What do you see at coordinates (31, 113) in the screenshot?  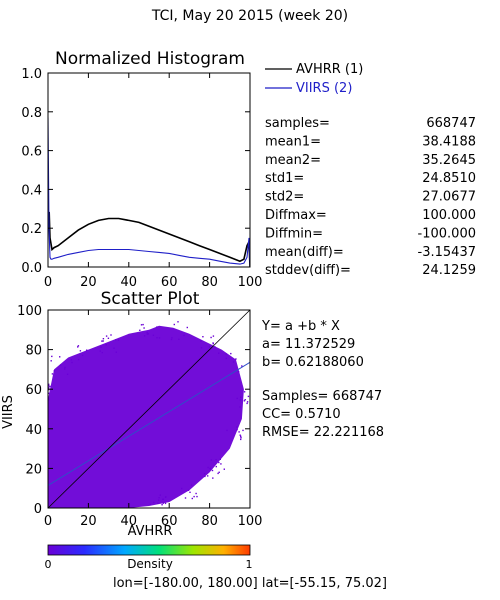 I see `histogram-y-tick-label: 0.8` at bounding box center [31, 113].